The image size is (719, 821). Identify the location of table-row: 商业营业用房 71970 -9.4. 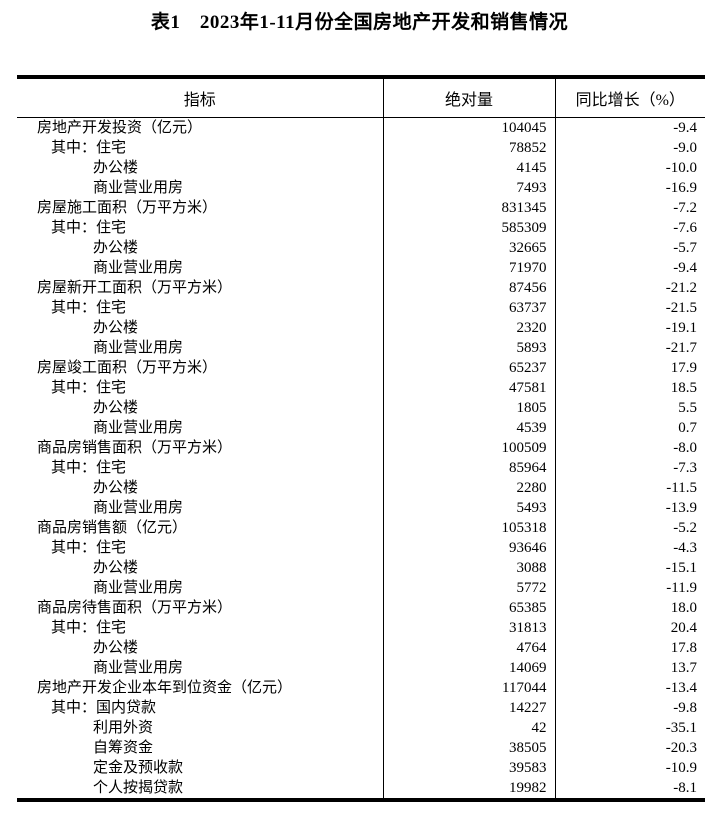
(361, 268).